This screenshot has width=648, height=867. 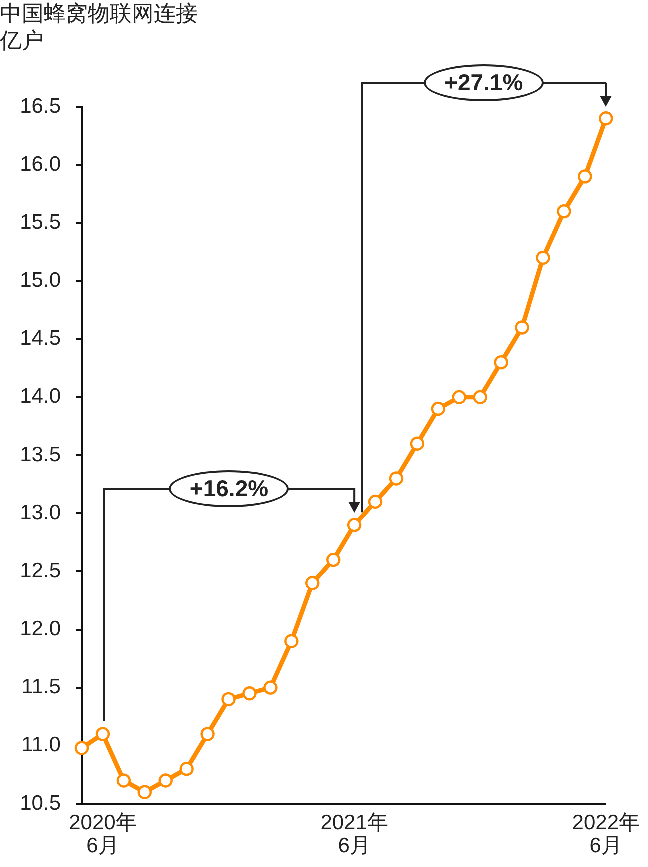 What do you see at coordinates (40, 454) in the screenshot?
I see `y-tick-label: 13.5` at bounding box center [40, 454].